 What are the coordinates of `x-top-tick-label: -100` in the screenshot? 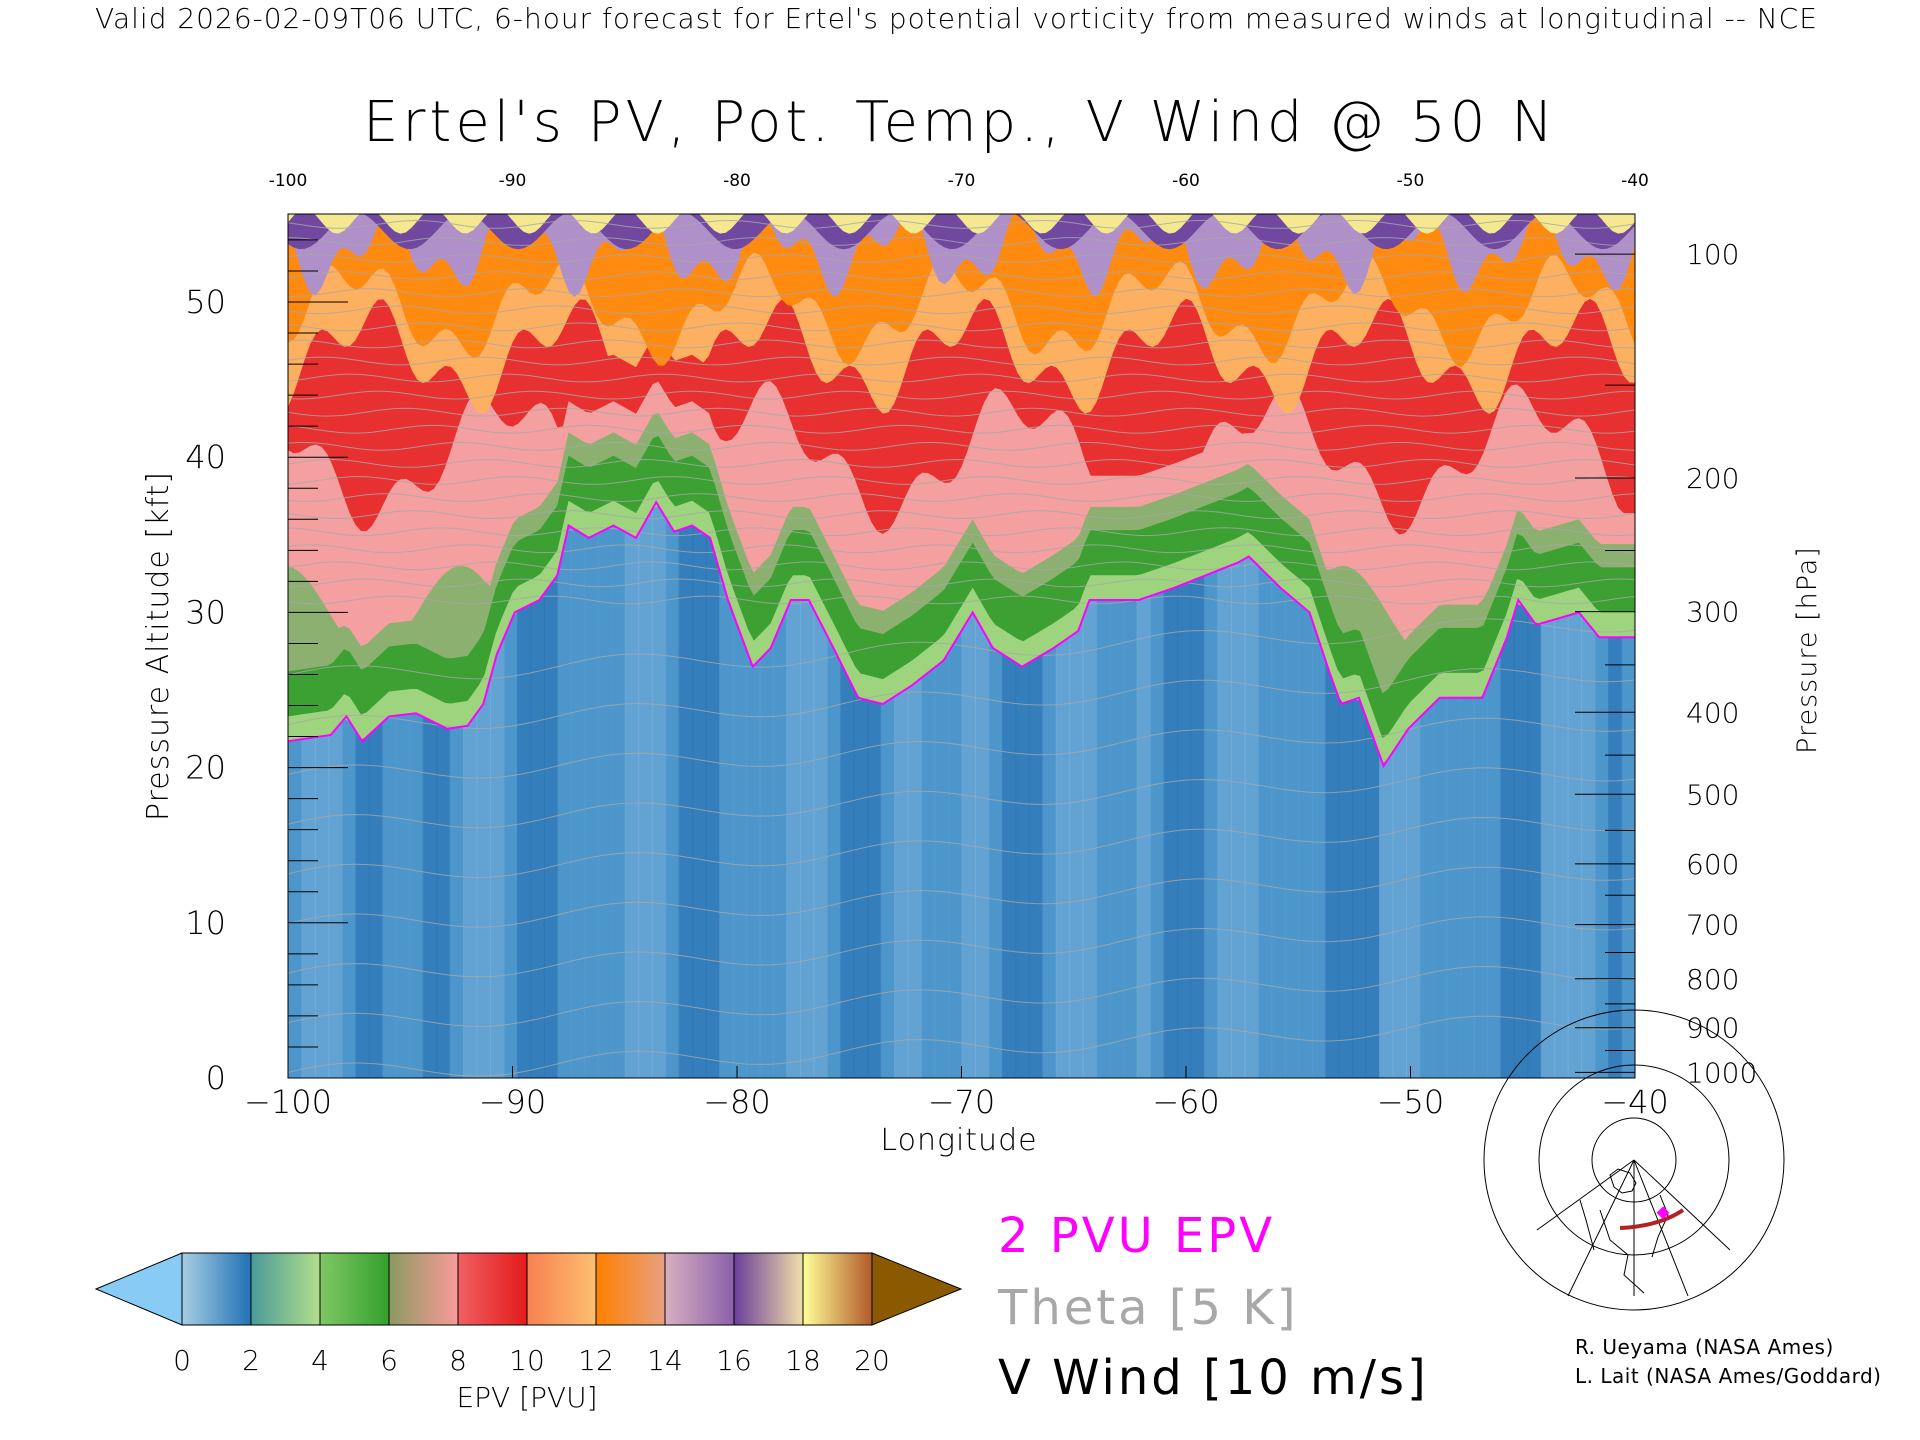 It's located at (288, 181).